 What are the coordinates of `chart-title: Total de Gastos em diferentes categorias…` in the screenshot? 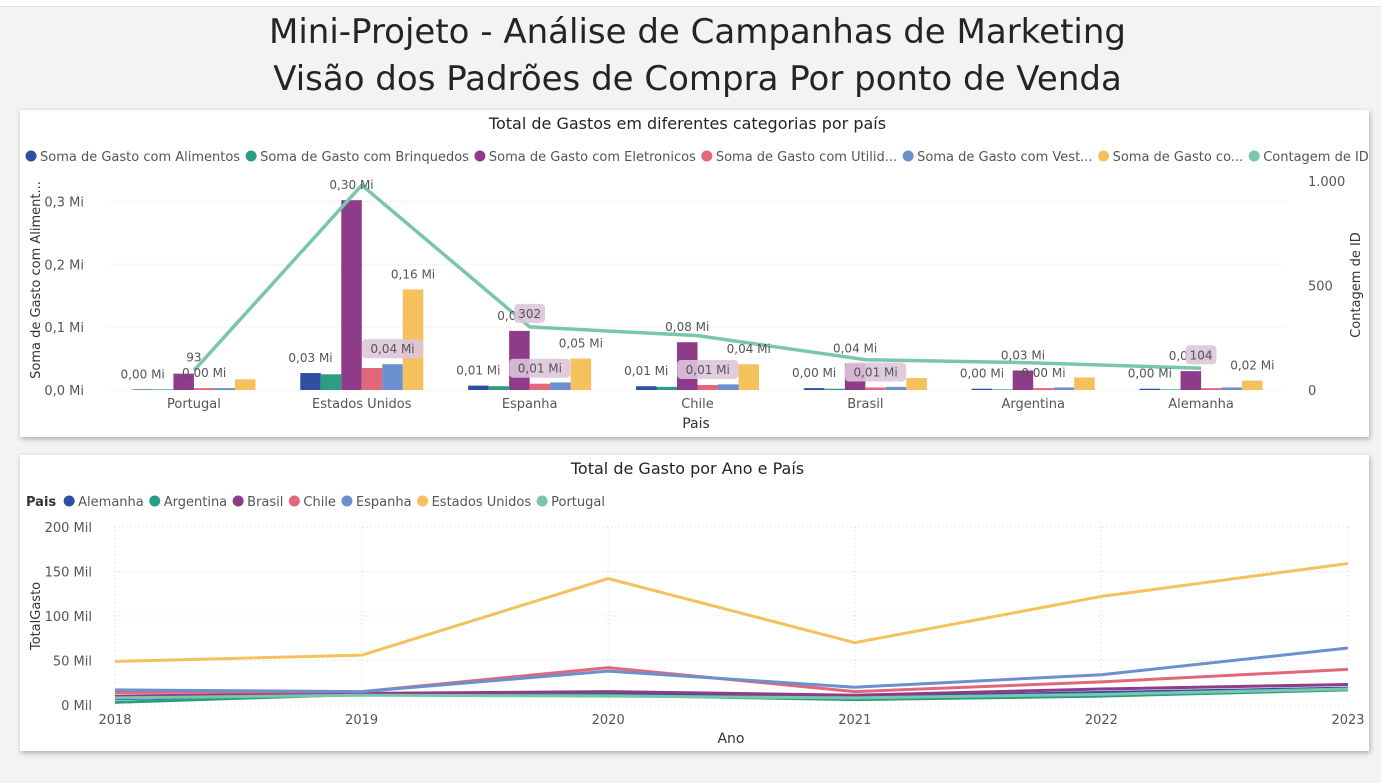 It's located at (687, 123).